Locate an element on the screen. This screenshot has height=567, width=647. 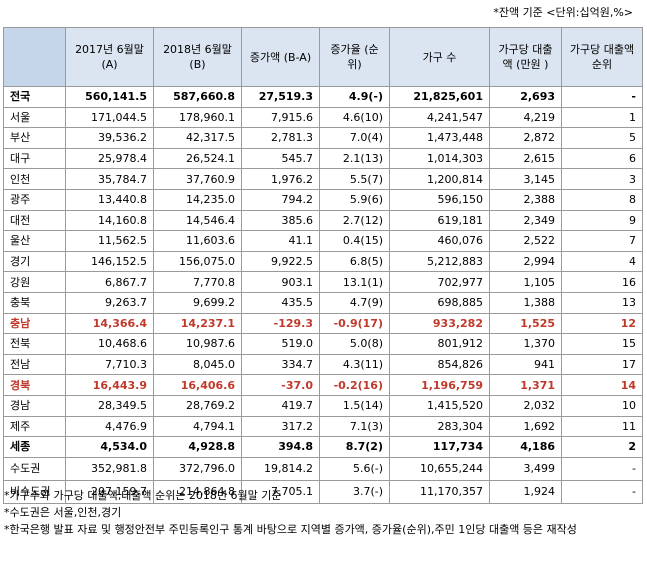
rank-value: 11 is located at coordinates (602, 426).